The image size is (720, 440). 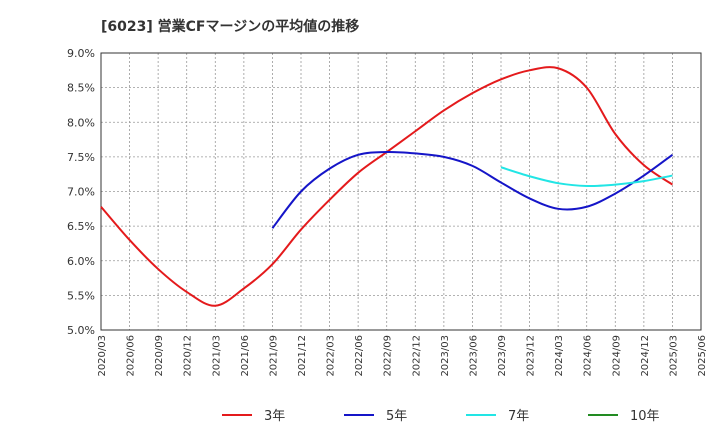 What do you see at coordinates (388, 356) in the screenshot?
I see `x-tick-label: 2022/09` at bounding box center [388, 356].